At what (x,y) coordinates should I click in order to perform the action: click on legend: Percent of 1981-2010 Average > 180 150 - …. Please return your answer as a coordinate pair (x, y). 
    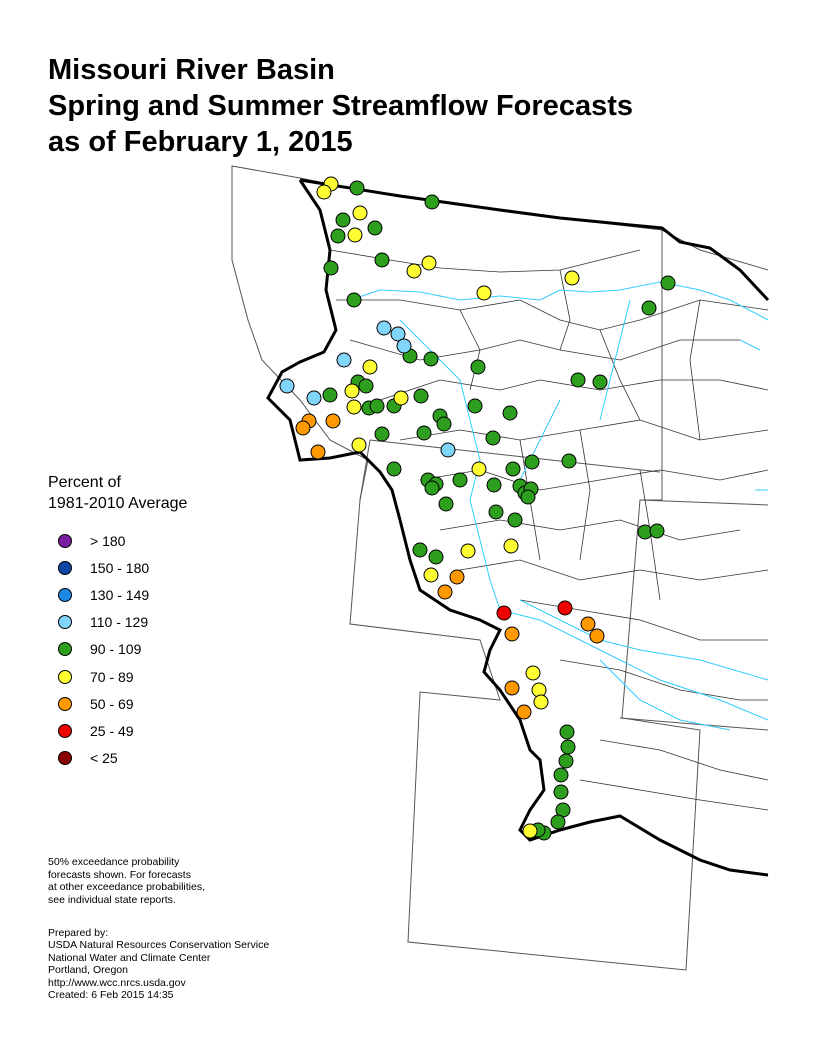
    Looking at the image, I should click on (117, 622).